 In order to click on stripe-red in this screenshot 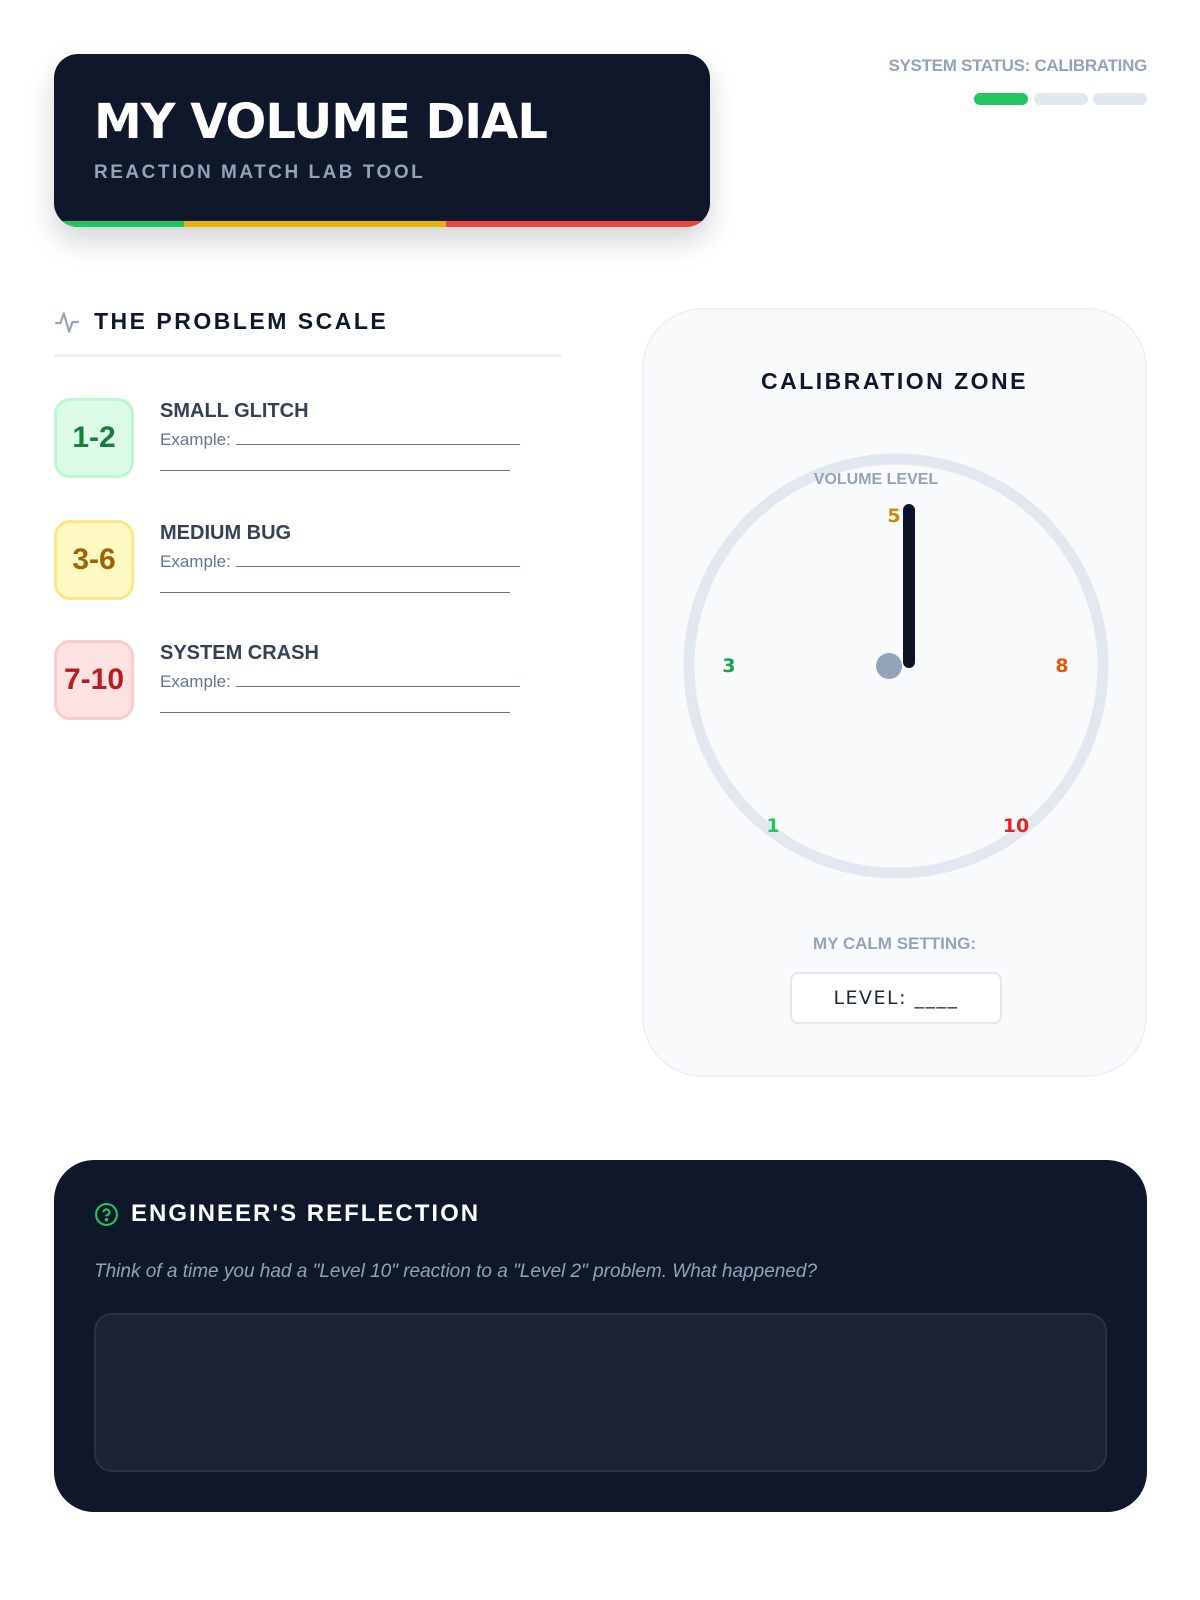, I will do `click(578, 224)`.